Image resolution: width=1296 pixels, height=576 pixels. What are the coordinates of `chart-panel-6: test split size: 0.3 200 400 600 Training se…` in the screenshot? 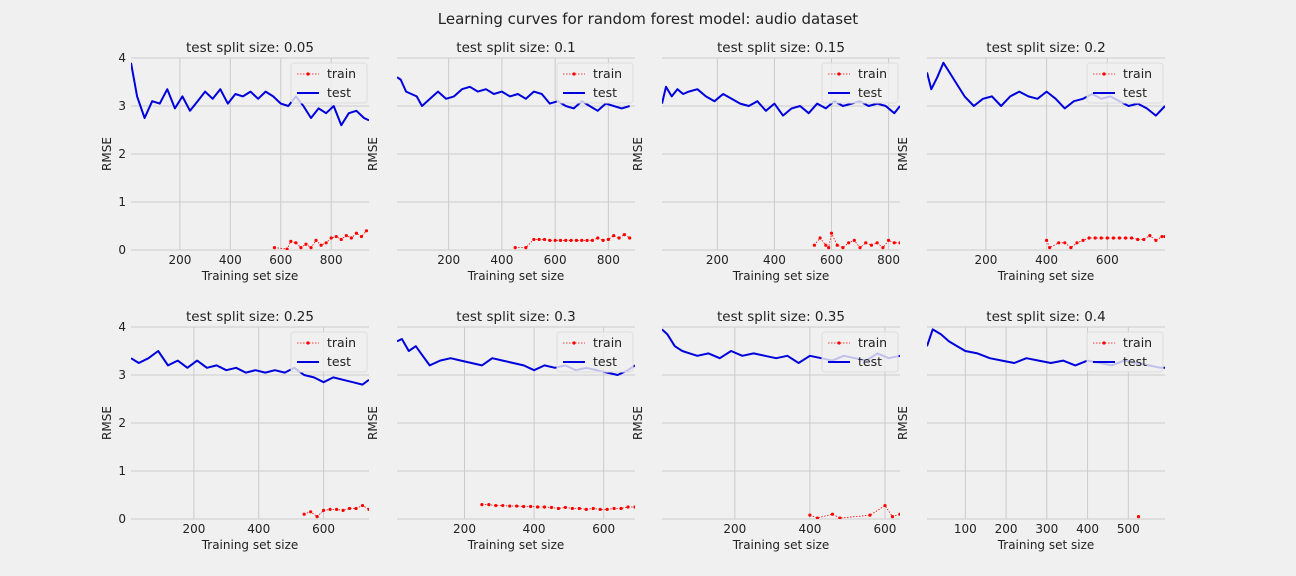 It's located at (500, 430).